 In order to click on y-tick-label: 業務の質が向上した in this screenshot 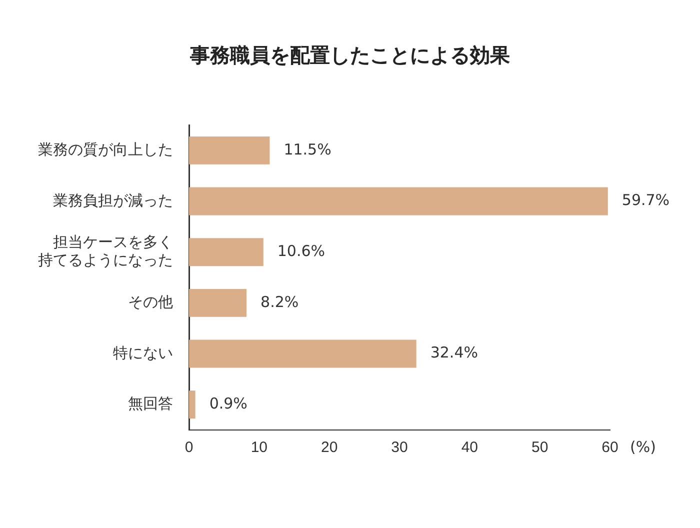, I will do `click(105, 150)`.